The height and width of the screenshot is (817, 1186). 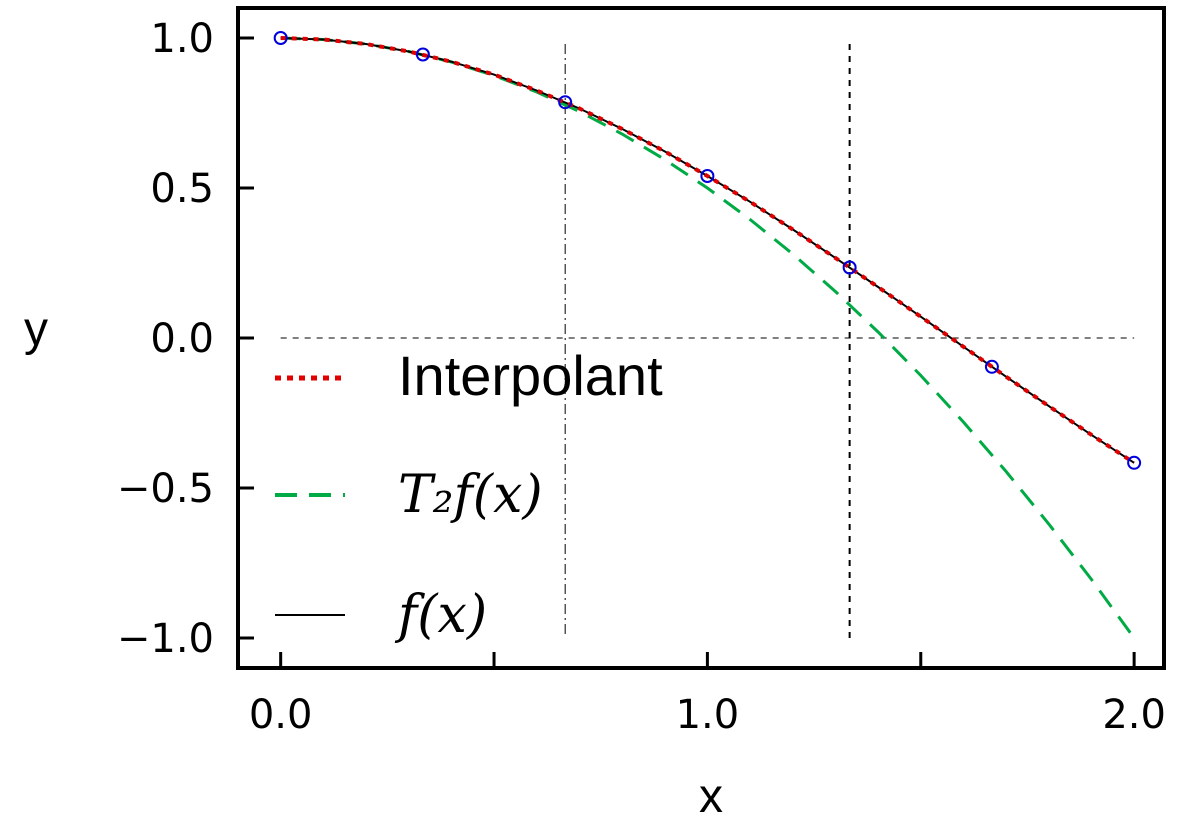 What do you see at coordinates (36, 329) in the screenshot?
I see `y-axis-label: y` at bounding box center [36, 329].